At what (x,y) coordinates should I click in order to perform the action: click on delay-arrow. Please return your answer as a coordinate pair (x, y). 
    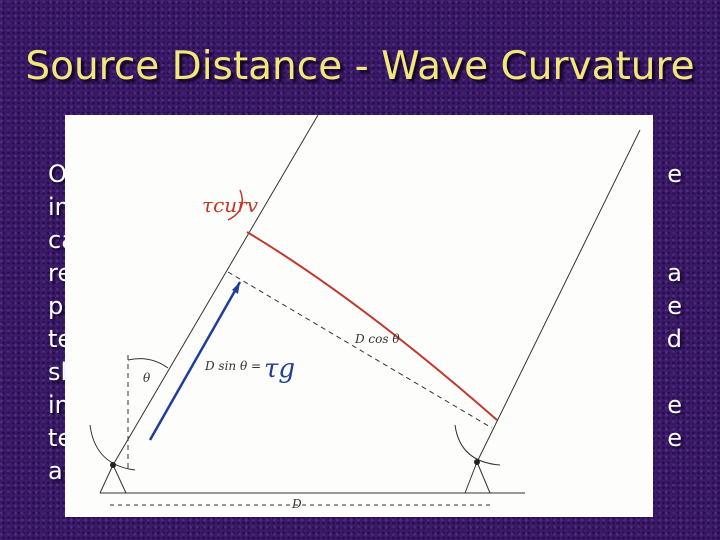
    Looking at the image, I should click on (195, 361).